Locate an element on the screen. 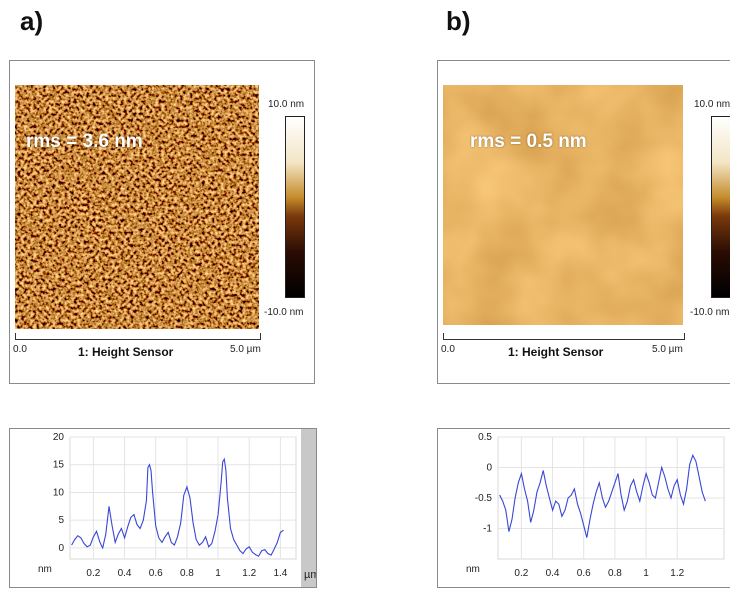  panel-label-b: b) is located at coordinates (458, 21).